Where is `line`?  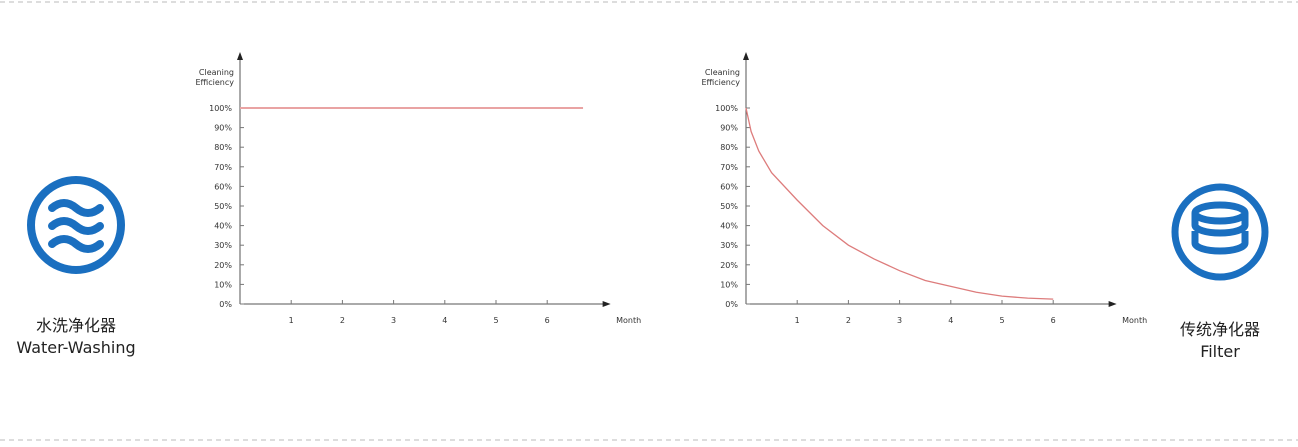
line is located at coordinates (899, 203).